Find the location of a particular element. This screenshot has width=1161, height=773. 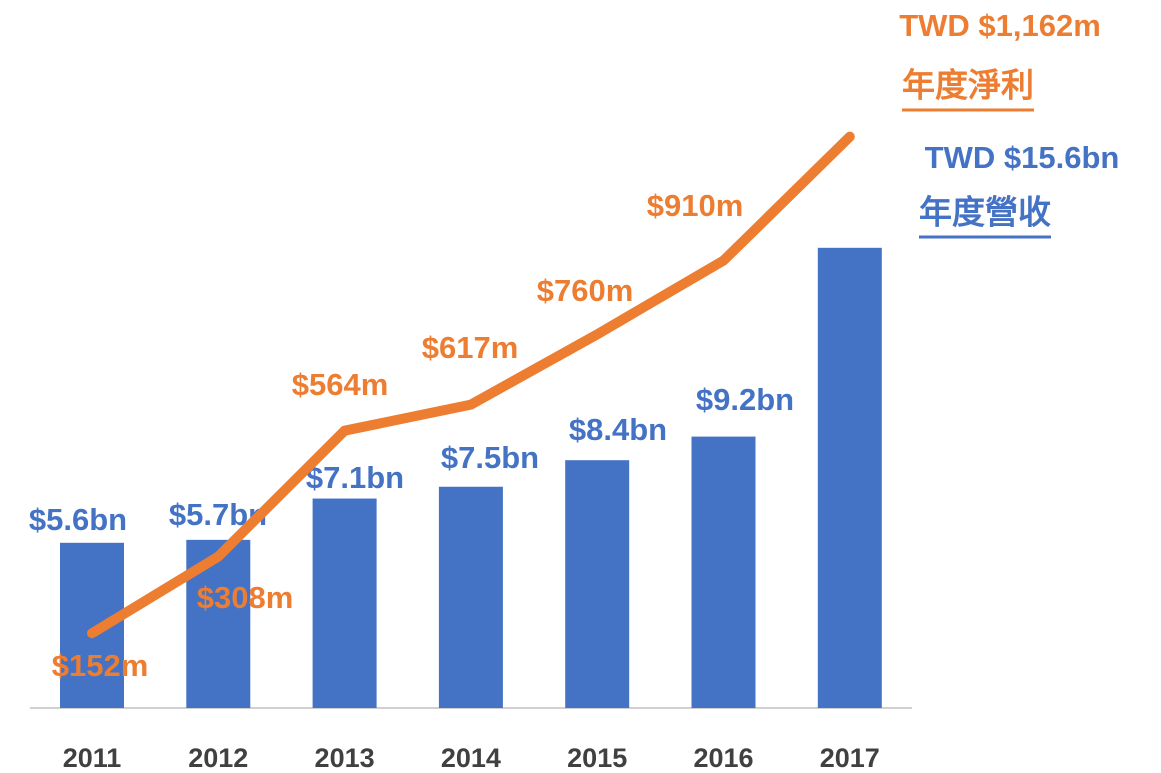

data-label: $152m is located at coordinates (100, 665).